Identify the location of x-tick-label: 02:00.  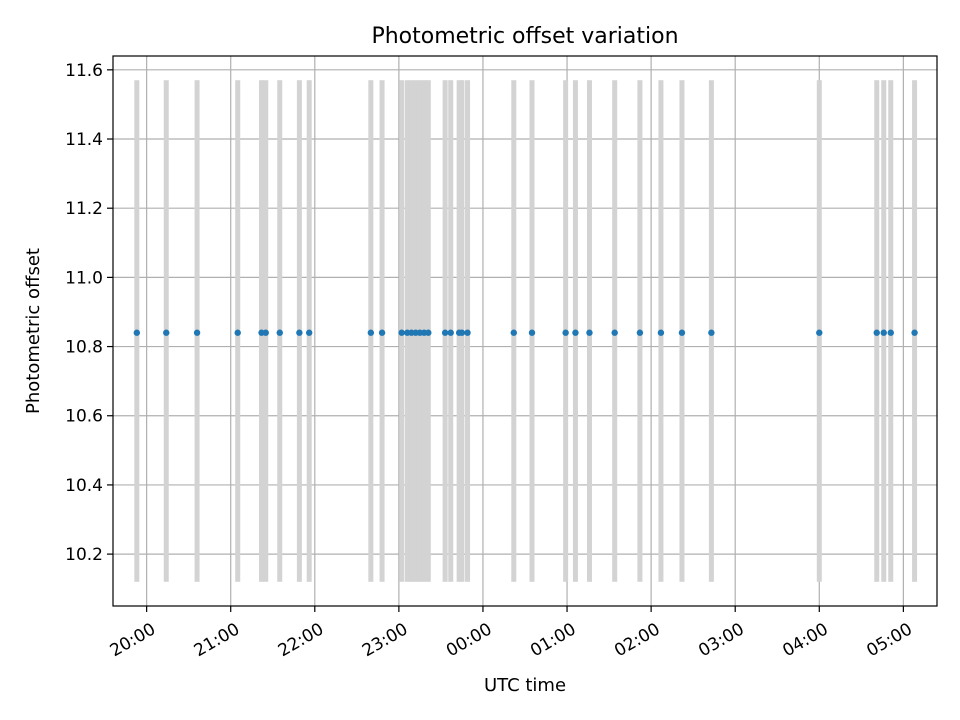
(637, 640).